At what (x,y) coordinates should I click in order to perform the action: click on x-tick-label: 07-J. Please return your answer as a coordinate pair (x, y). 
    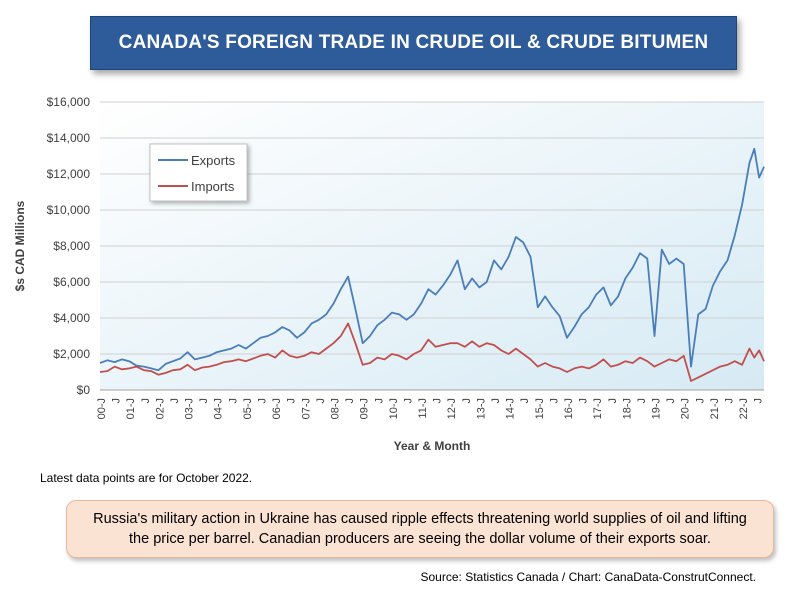
    Looking at the image, I should click on (306, 408).